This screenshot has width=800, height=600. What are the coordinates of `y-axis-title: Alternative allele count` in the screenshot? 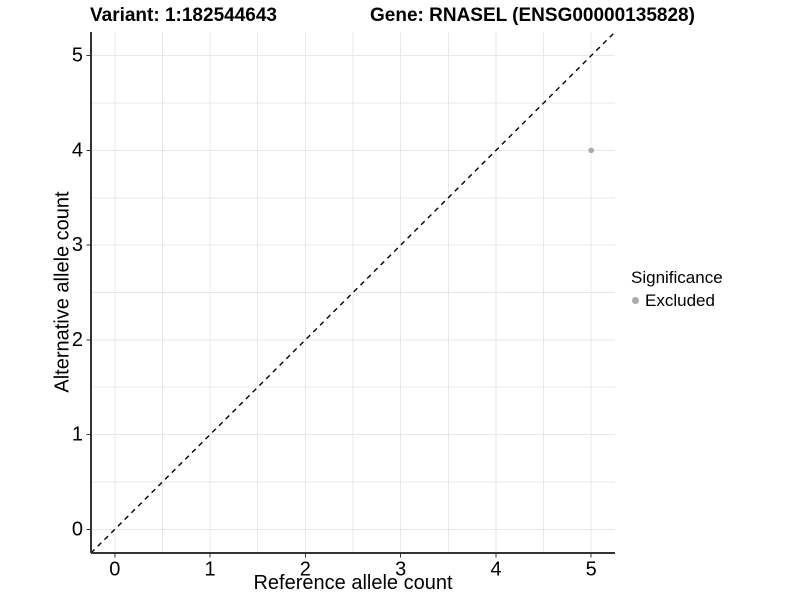 It's located at (62, 292).